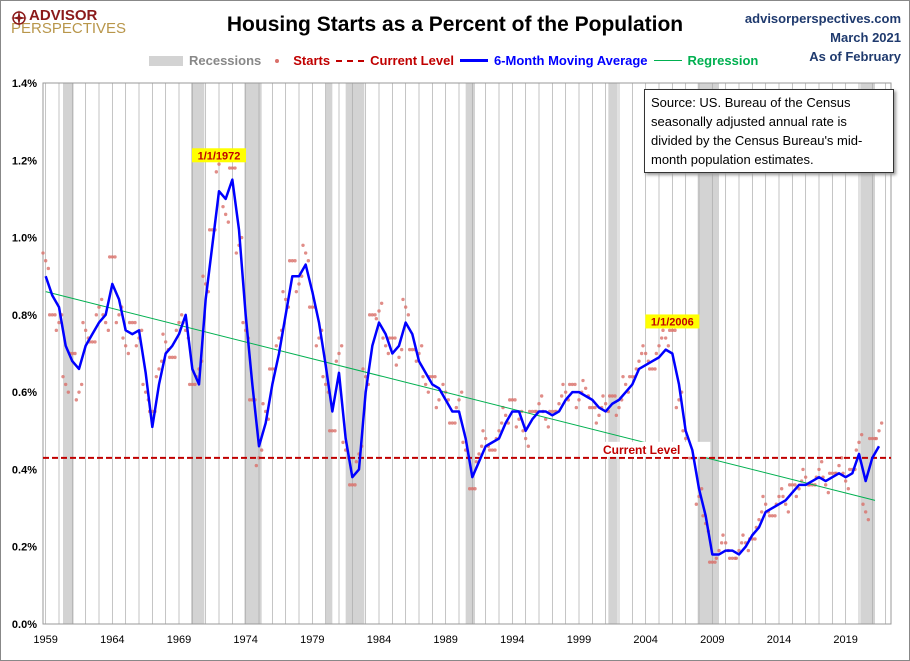 The width and height of the screenshot is (910, 661). I want to click on logo: ADVISOR PERSPECTIVES, so click(69, 22).